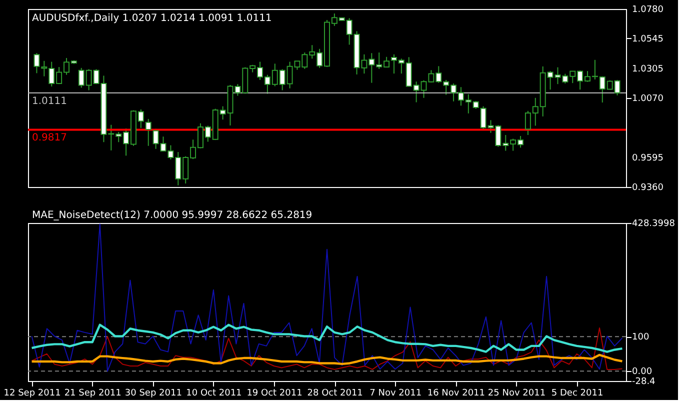  I want to click on chart-title: AUDUSDfxf.,Daily 1.0207 1.0214 1.0091 1.0111, so click(152, 18).